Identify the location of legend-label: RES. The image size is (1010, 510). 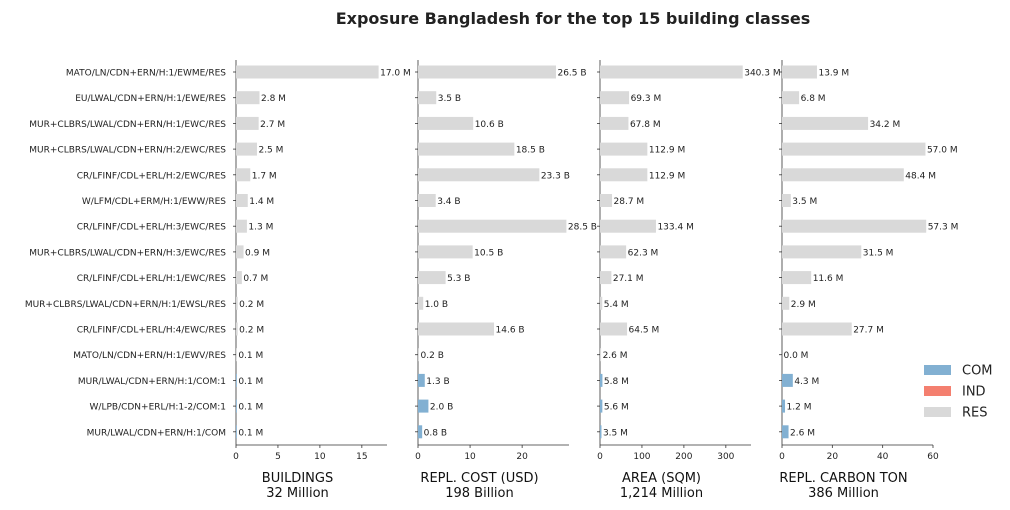
(975, 413).